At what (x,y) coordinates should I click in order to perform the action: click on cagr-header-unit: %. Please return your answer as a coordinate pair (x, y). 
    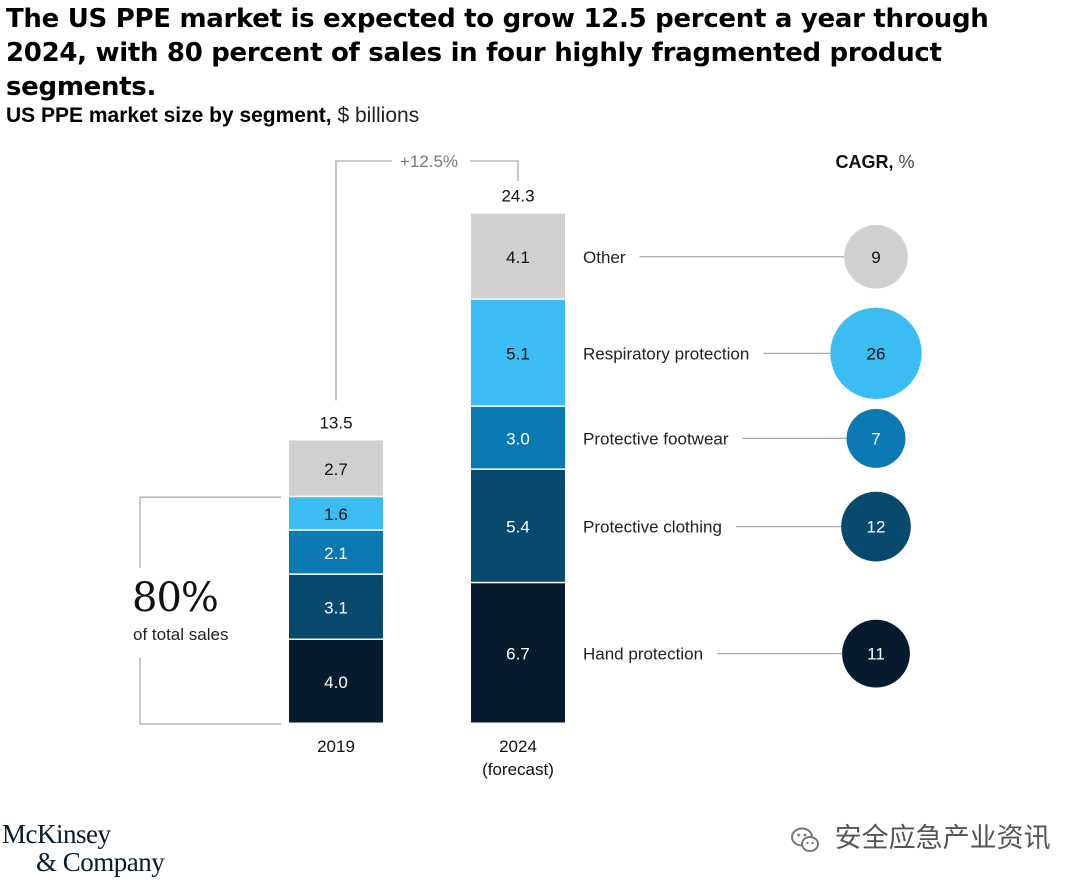
    Looking at the image, I should click on (906, 162).